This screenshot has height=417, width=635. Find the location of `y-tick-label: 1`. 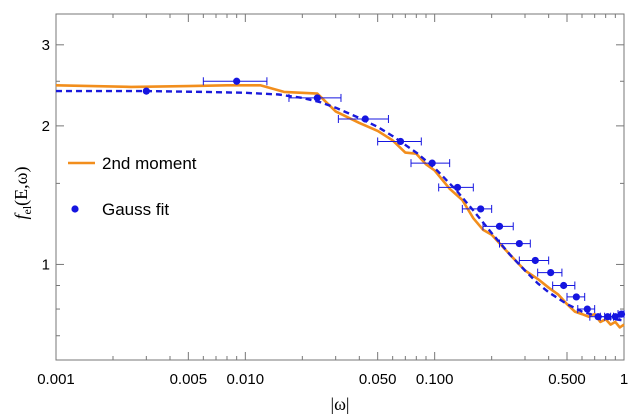

y-tick-label: 1 is located at coordinates (46, 264).